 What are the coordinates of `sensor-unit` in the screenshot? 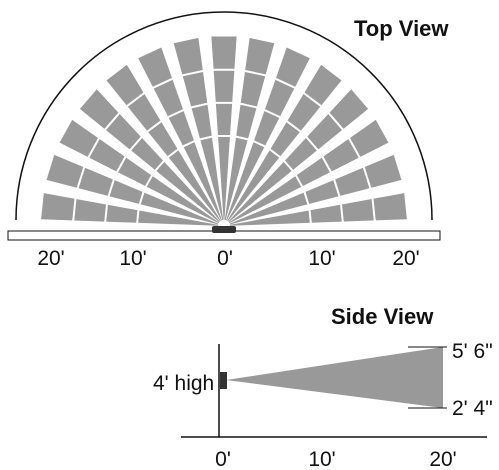 It's located at (224, 229).